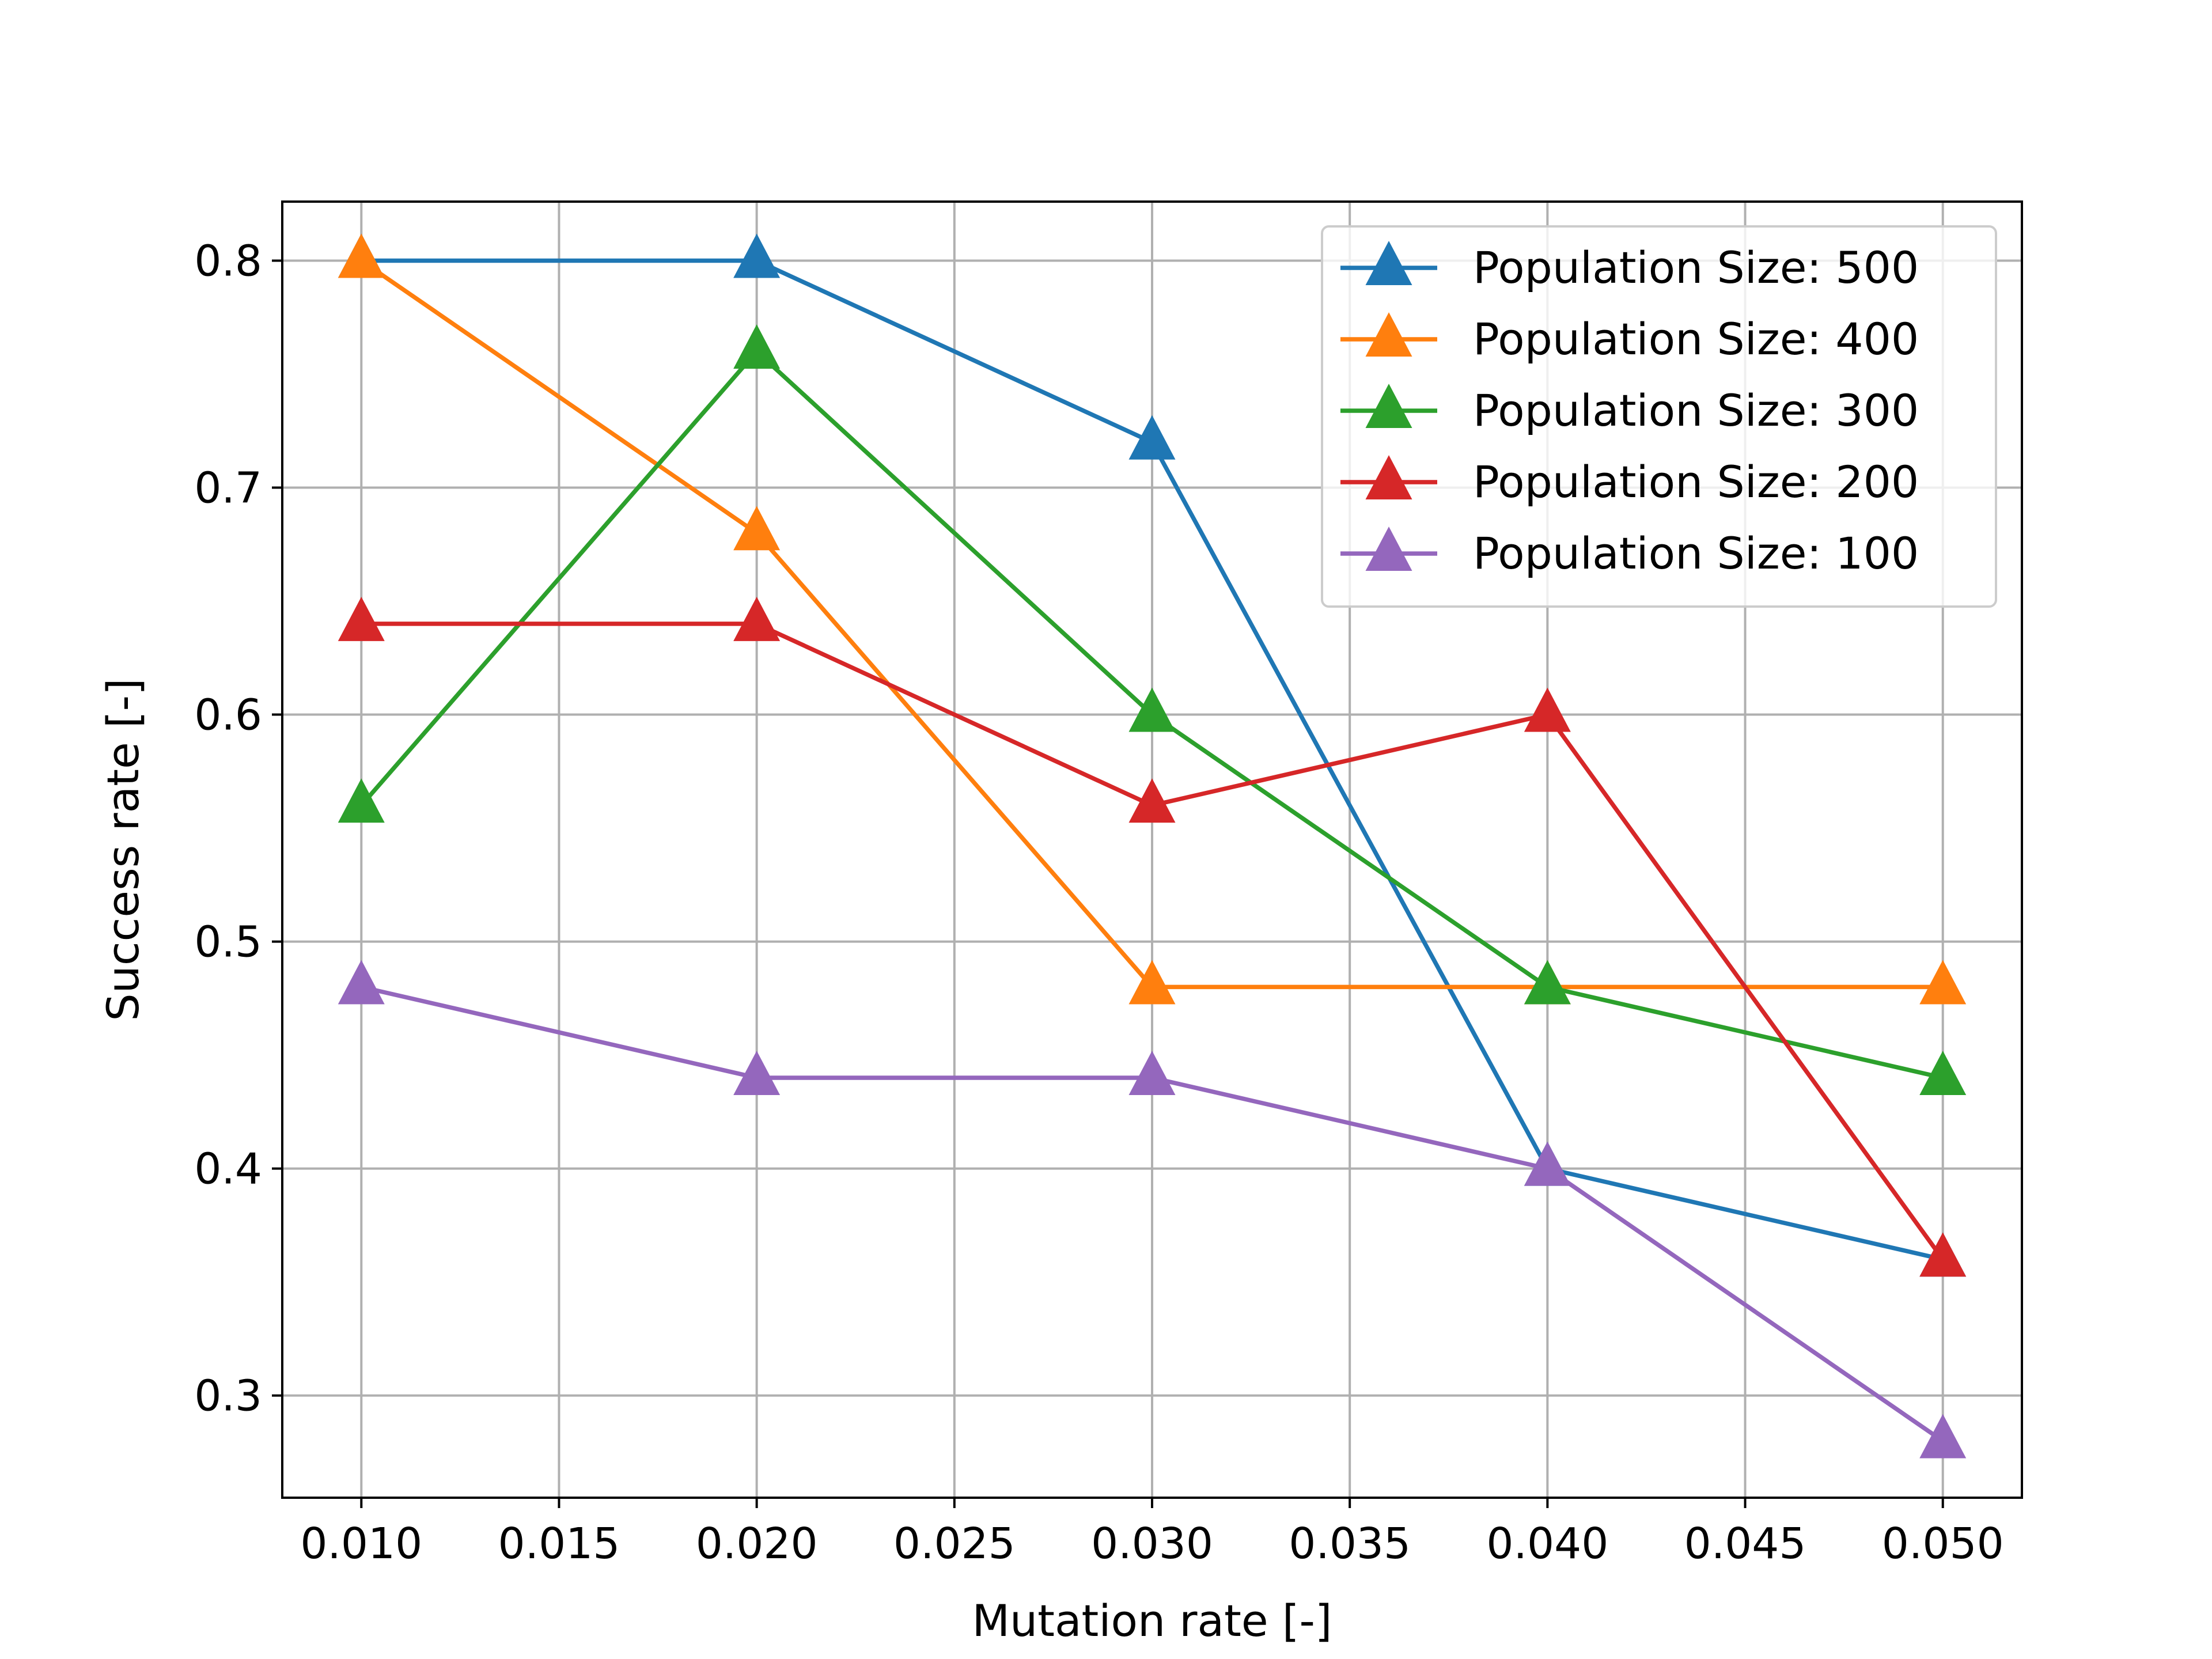  I want to click on y-axis-label: Success rate [-], so click(123, 849).